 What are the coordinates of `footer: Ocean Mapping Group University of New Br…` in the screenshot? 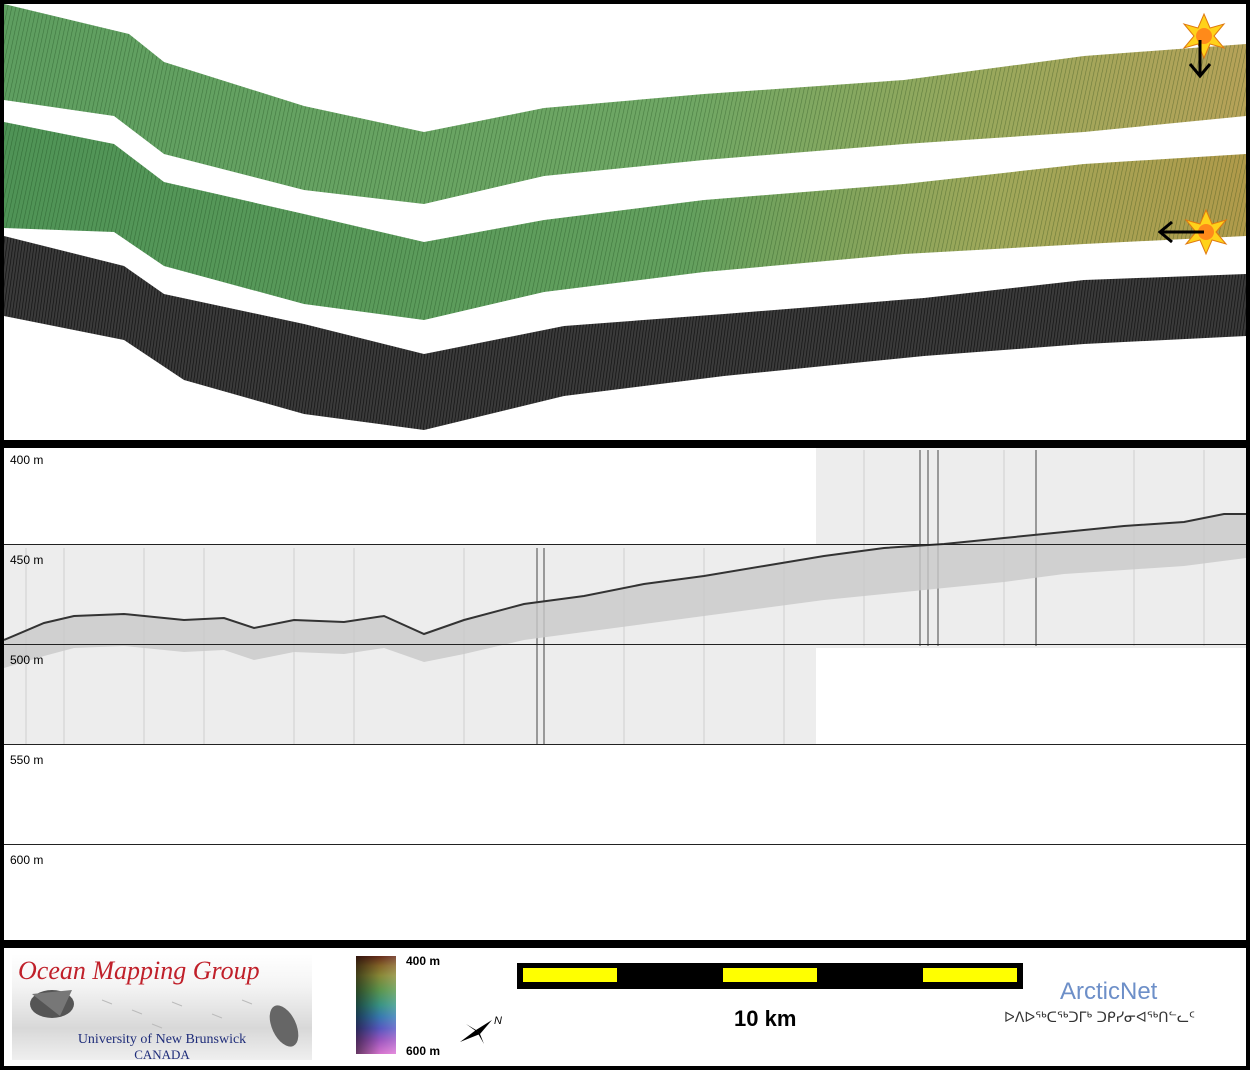 It's located at (625, 1007).